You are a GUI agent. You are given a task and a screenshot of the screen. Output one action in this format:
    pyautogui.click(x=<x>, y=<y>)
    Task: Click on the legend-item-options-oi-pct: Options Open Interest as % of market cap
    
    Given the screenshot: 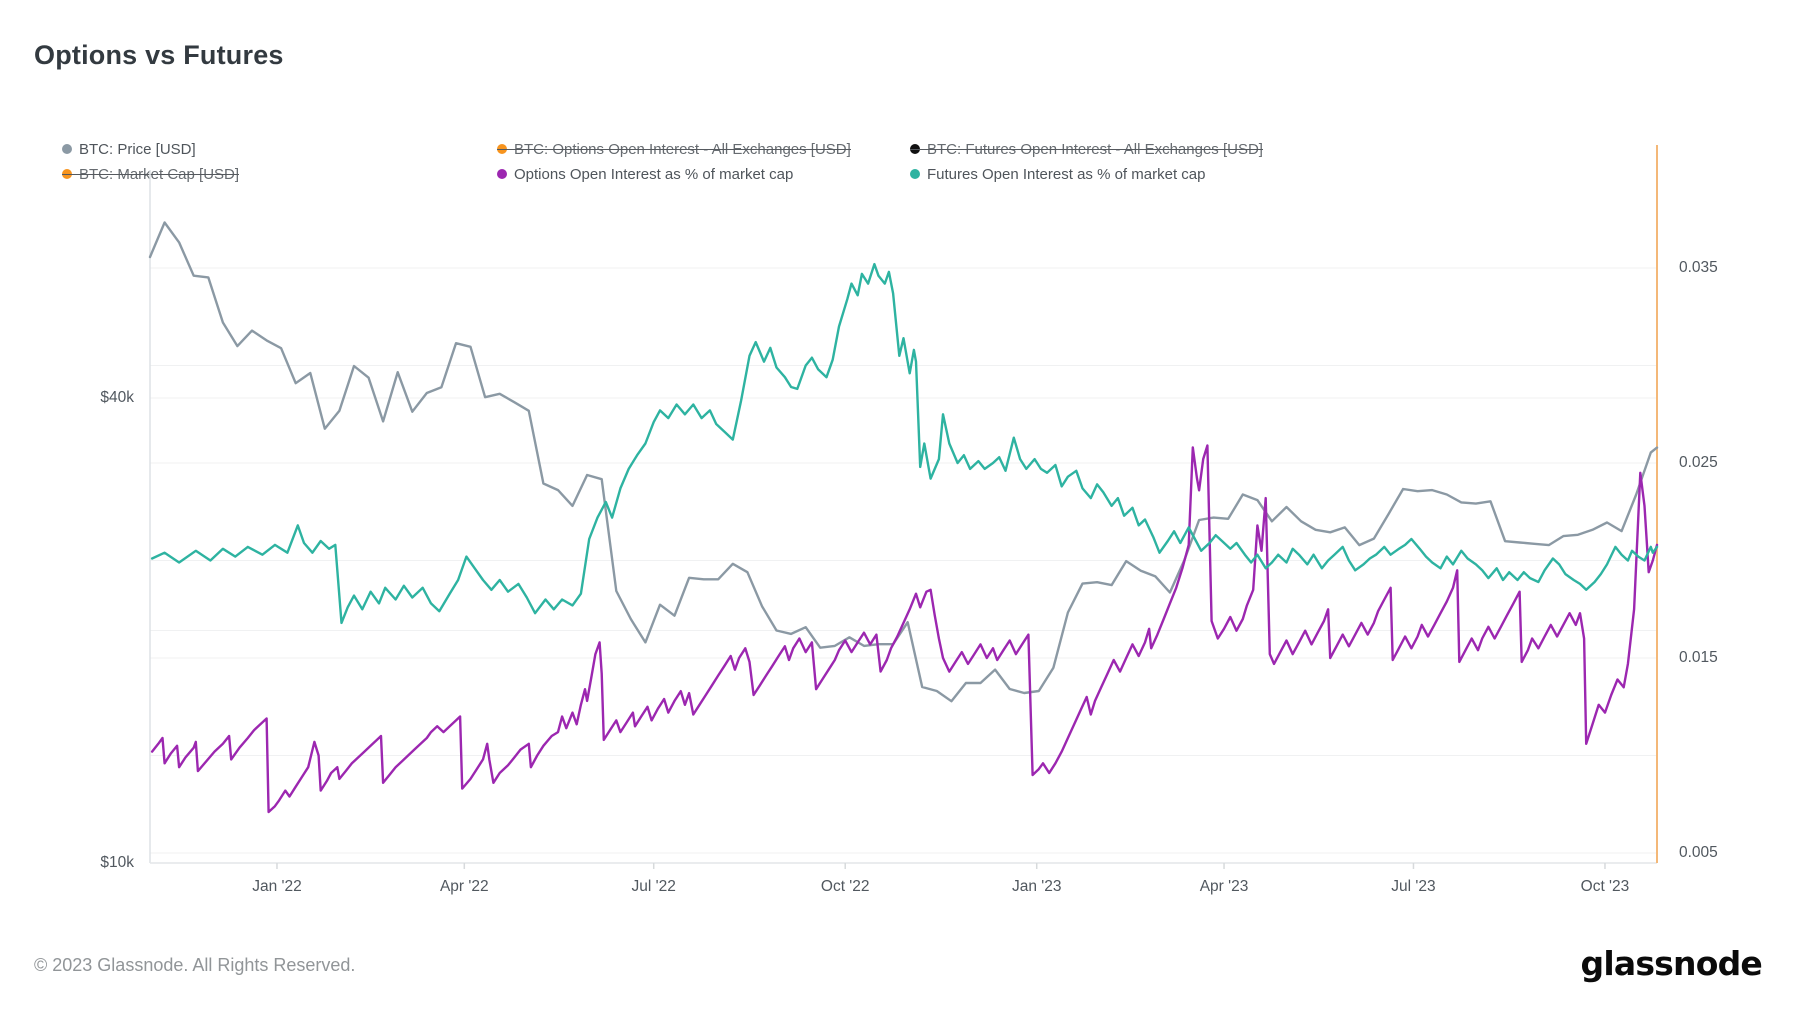 What is the action you would take?
    pyautogui.click(x=645, y=174)
    